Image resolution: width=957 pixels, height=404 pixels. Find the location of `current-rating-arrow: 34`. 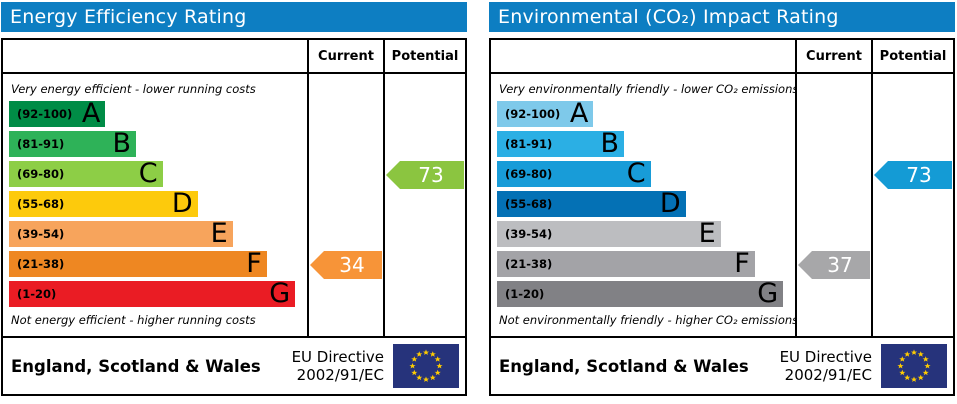

current-rating-arrow: 34 is located at coordinates (346, 265).